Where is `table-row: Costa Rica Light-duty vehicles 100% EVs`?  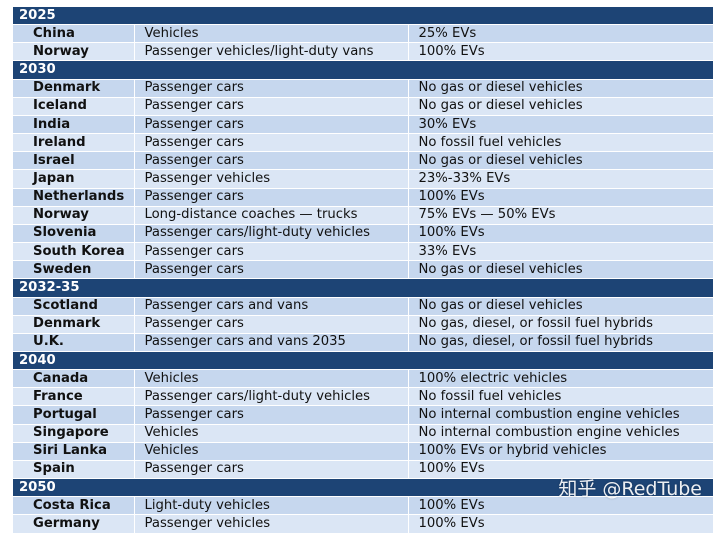 table-row: Costa Rica Light-duty vehicles 100% EVs is located at coordinates (363, 506).